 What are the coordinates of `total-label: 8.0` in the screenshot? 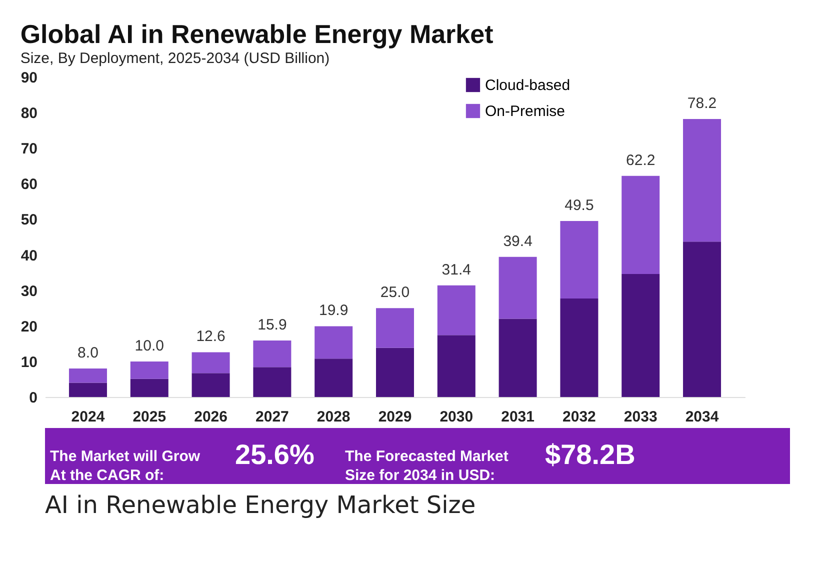 It's located at (88, 353).